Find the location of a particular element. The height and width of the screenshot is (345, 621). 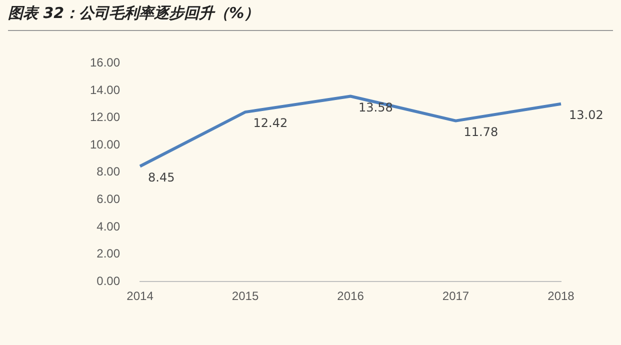

x-tick-label: 2018 is located at coordinates (561, 296).